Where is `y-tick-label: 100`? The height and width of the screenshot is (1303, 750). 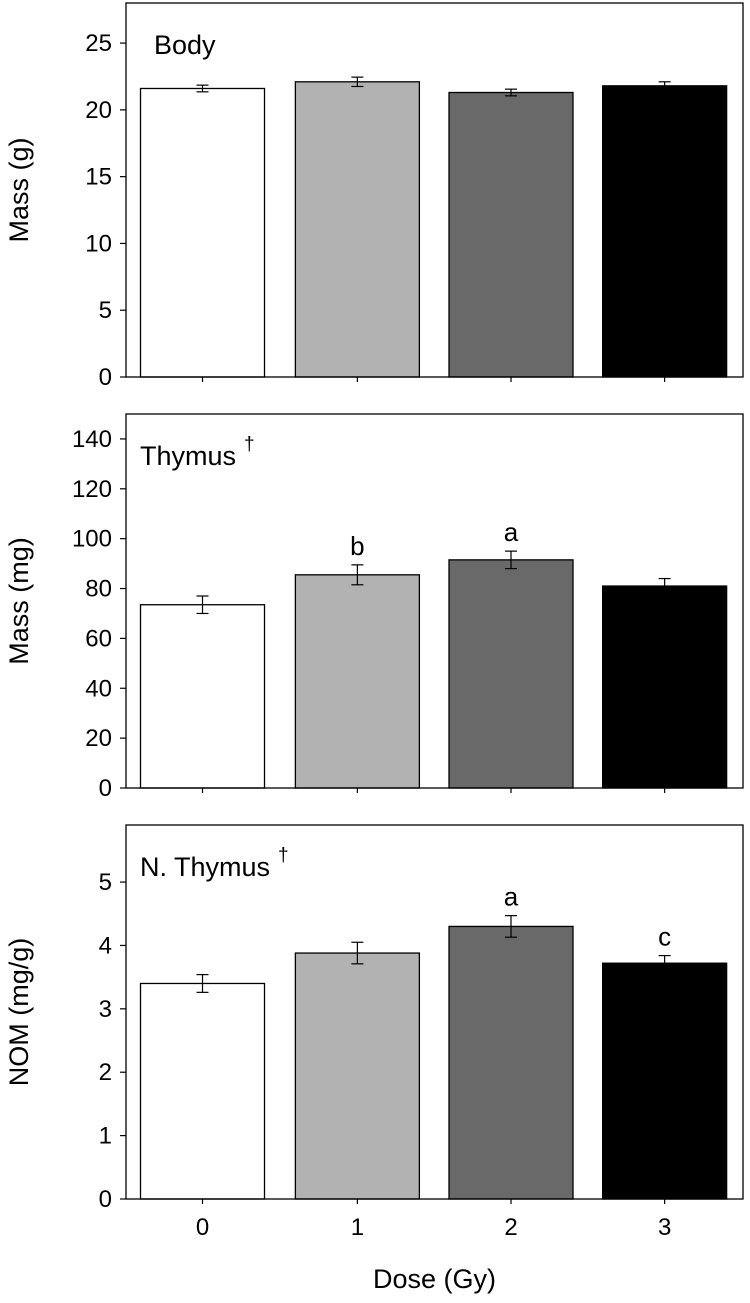 y-tick-label: 100 is located at coordinates (92, 539).